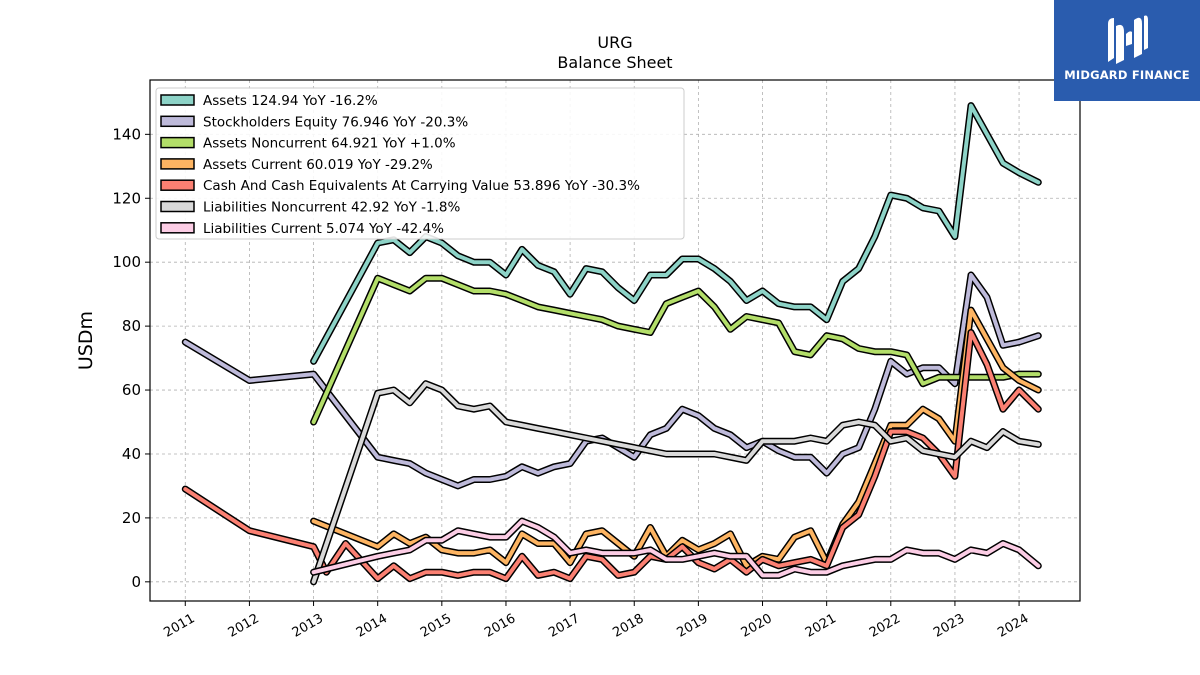 This screenshot has width=1200, height=675. Describe the element at coordinates (136, 582) in the screenshot. I see `y-tick-label: 0` at that location.